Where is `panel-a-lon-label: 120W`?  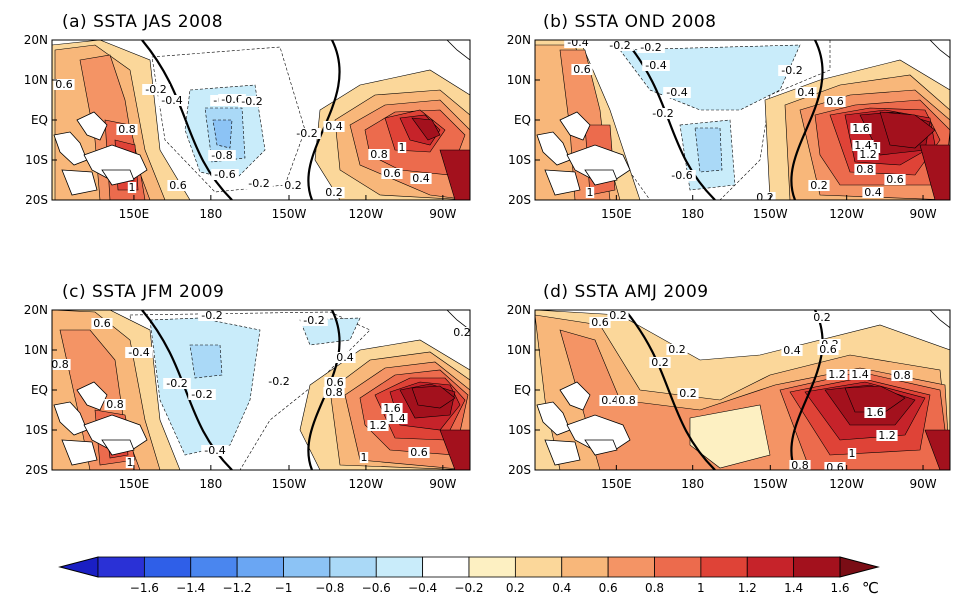
panel-a-lon-label: 120W is located at coordinates (366, 214).